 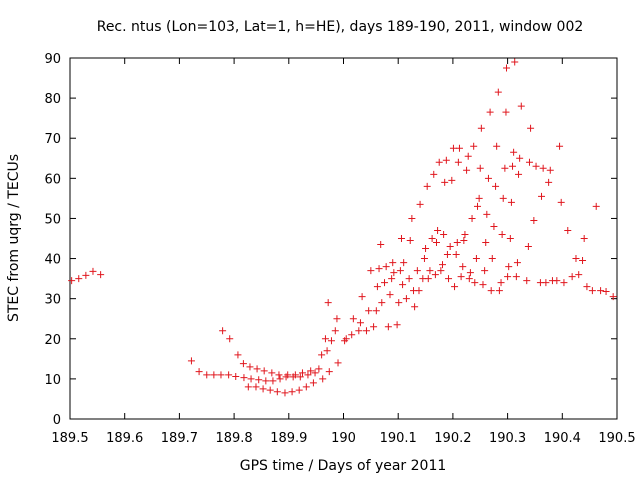 What do you see at coordinates (52, 139) in the screenshot?
I see `y-tick-label: 70` at bounding box center [52, 139].